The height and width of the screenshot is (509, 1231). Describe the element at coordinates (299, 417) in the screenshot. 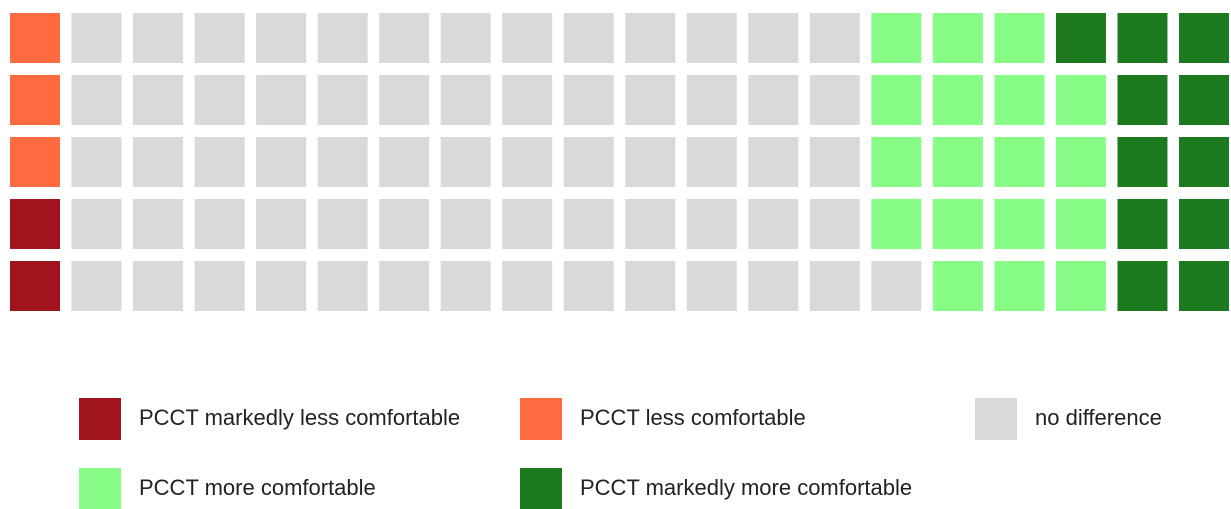

I see `legend-label: PCCT markedly less comfortable` at that location.